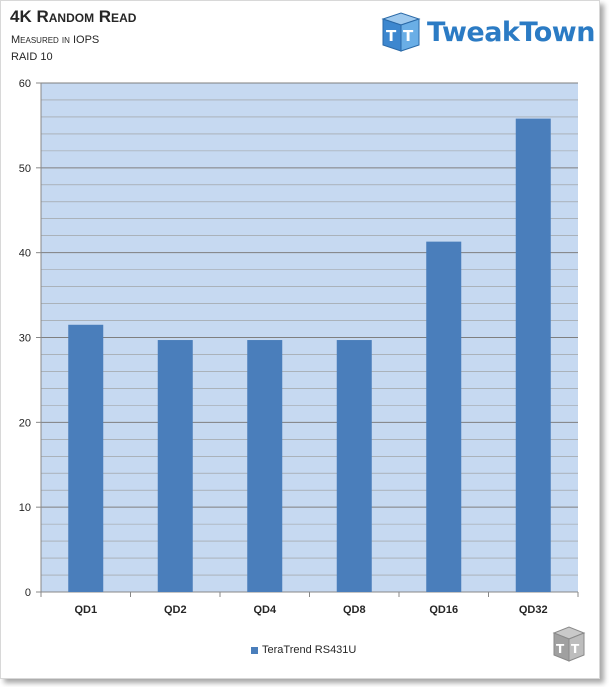 Image resolution: width=609 pixels, height=687 pixels. I want to click on y-tick-label: 40, so click(25, 254).